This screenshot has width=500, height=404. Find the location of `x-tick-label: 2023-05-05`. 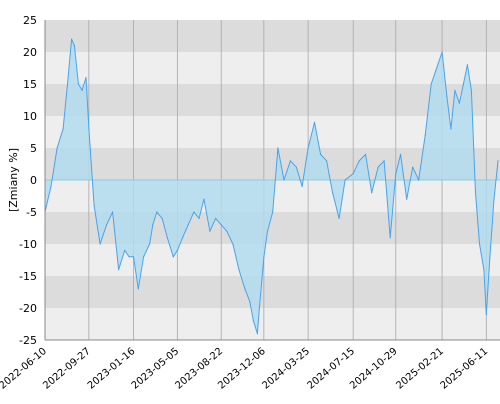

x-tick-label: 2023-05-05 is located at coordinates (156, 369).